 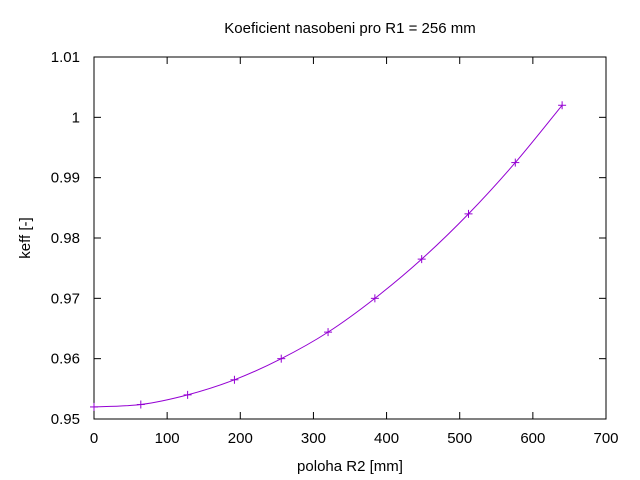 What do you see at coordinates (65, 419) in the screenshot?
I see `y-tick-label: 0.95` at bounding box center [65, 419].